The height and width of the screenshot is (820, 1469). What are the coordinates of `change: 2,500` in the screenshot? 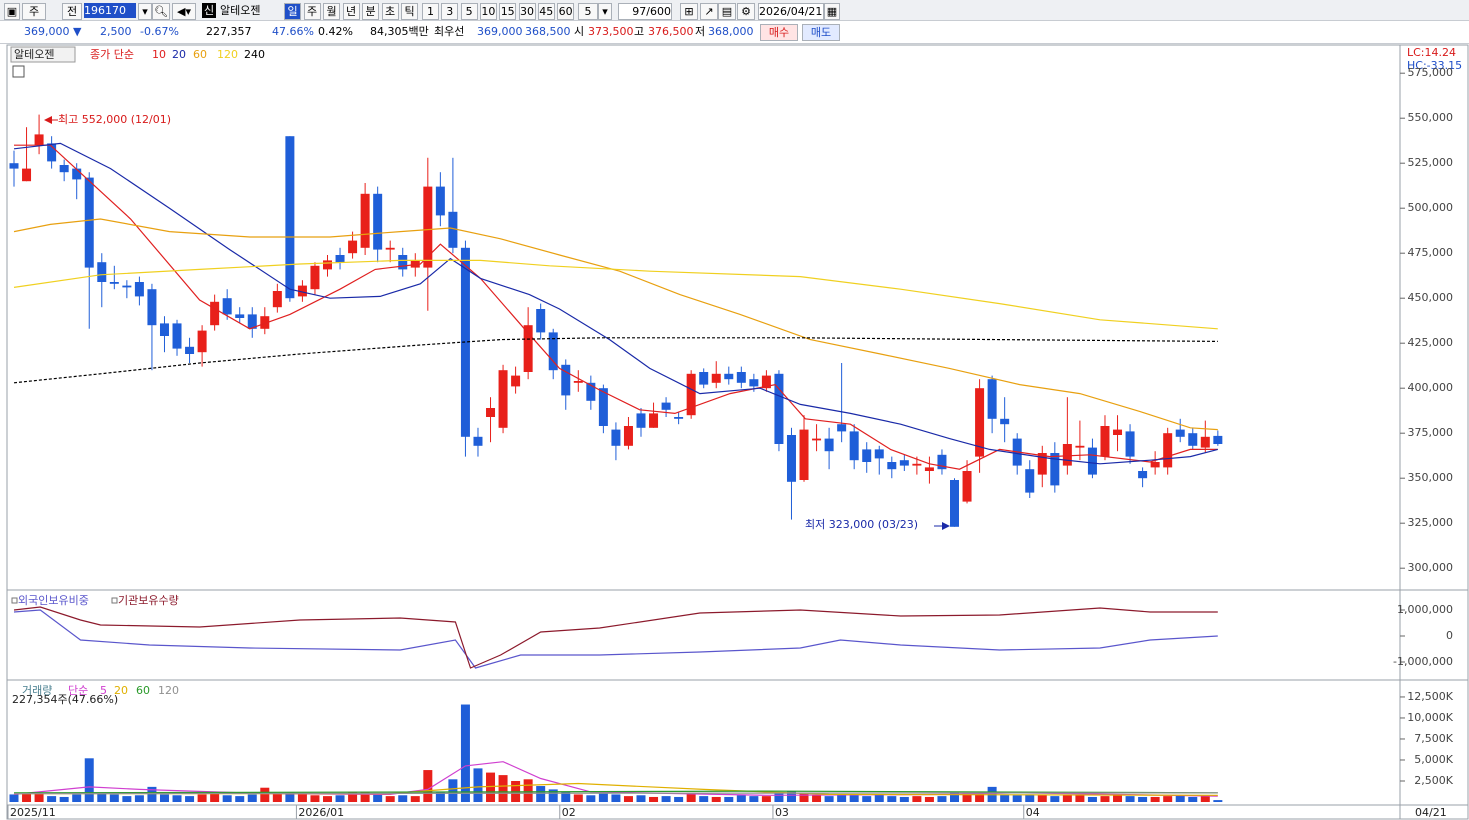 It's located at (116, 31).